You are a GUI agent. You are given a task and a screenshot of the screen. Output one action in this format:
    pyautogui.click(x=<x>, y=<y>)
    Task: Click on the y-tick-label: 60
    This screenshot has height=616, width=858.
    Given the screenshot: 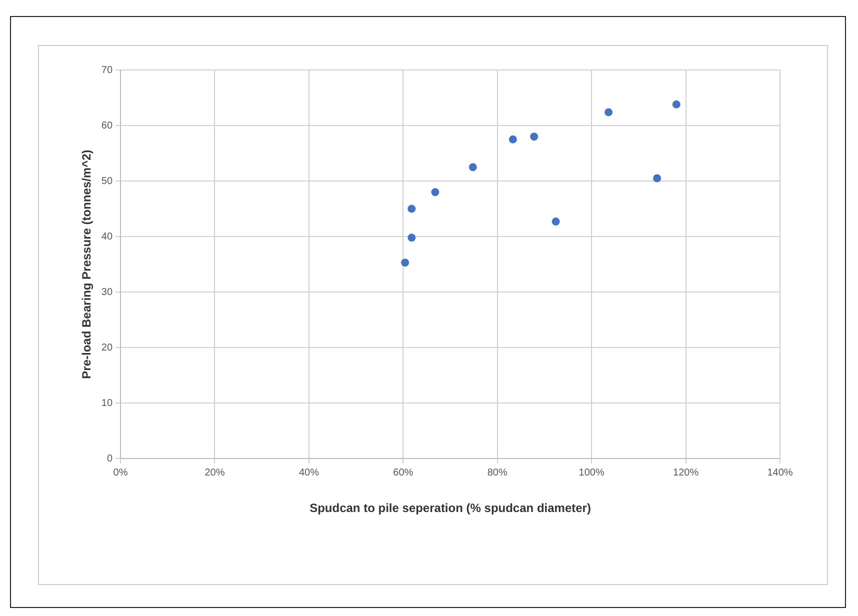 What is the action you would take?
    pyautogui.click(x=107, y=126)
    